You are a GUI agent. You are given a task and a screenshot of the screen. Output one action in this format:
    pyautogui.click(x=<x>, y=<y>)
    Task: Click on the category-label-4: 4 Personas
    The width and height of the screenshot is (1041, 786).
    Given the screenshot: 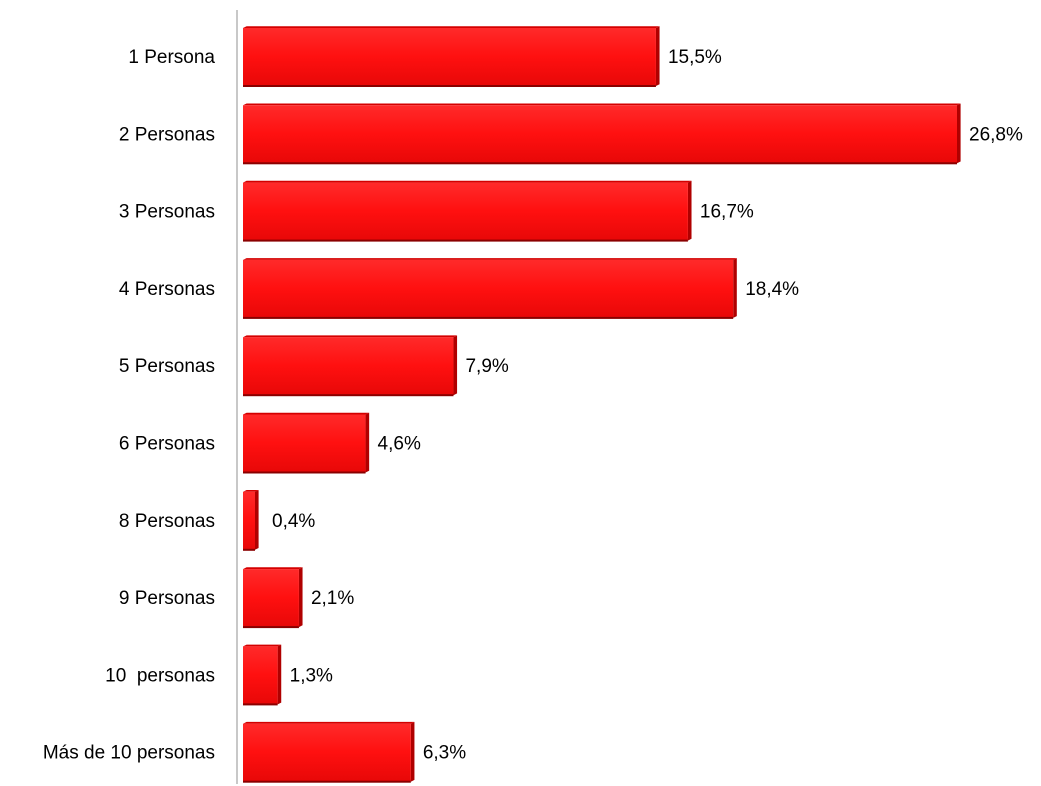 What is the action you would take?
    pyautogui.click(x=167, y=289)
    